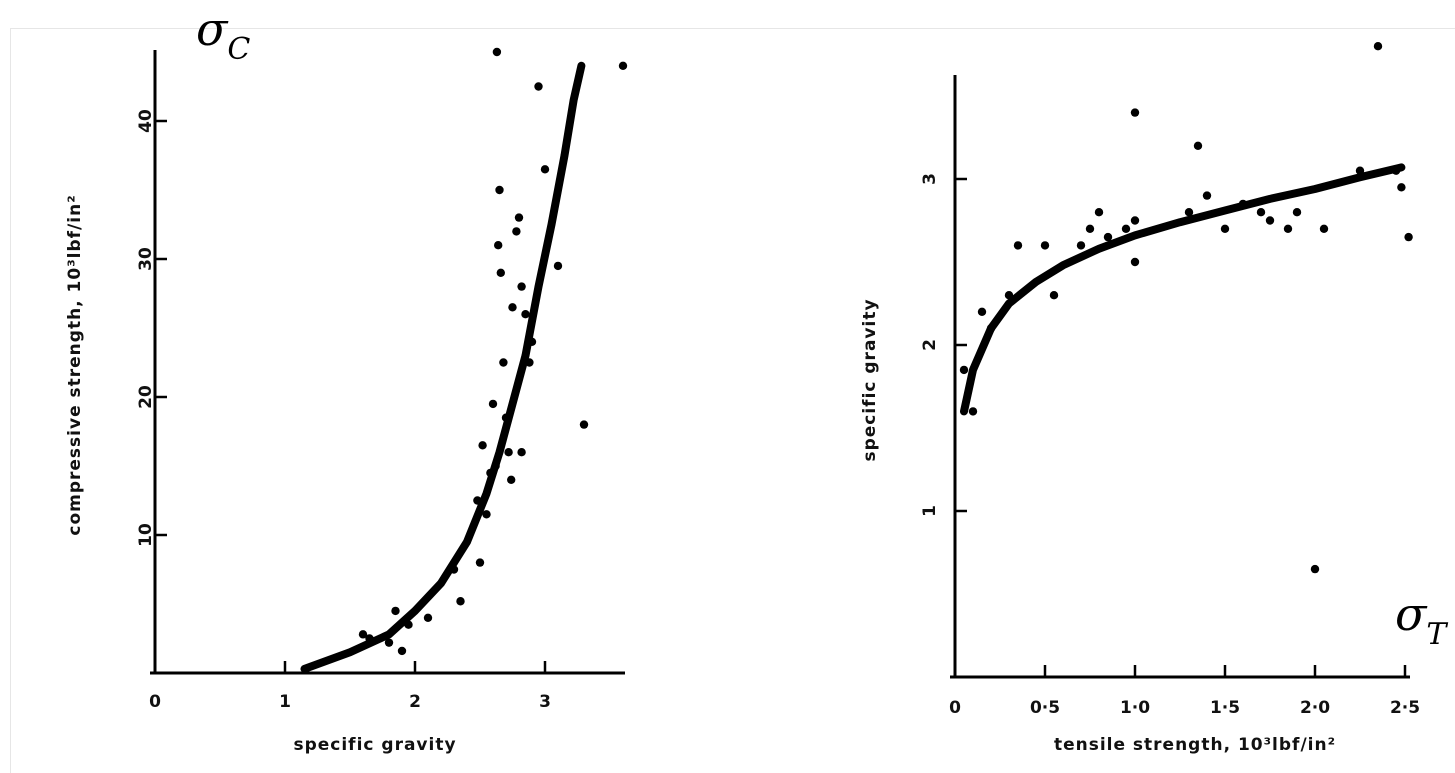 The image size is (1455, 773). Describe the element at coordinates (146, 259) in the screenshot. I see `y-tick-label: 30` at that location.